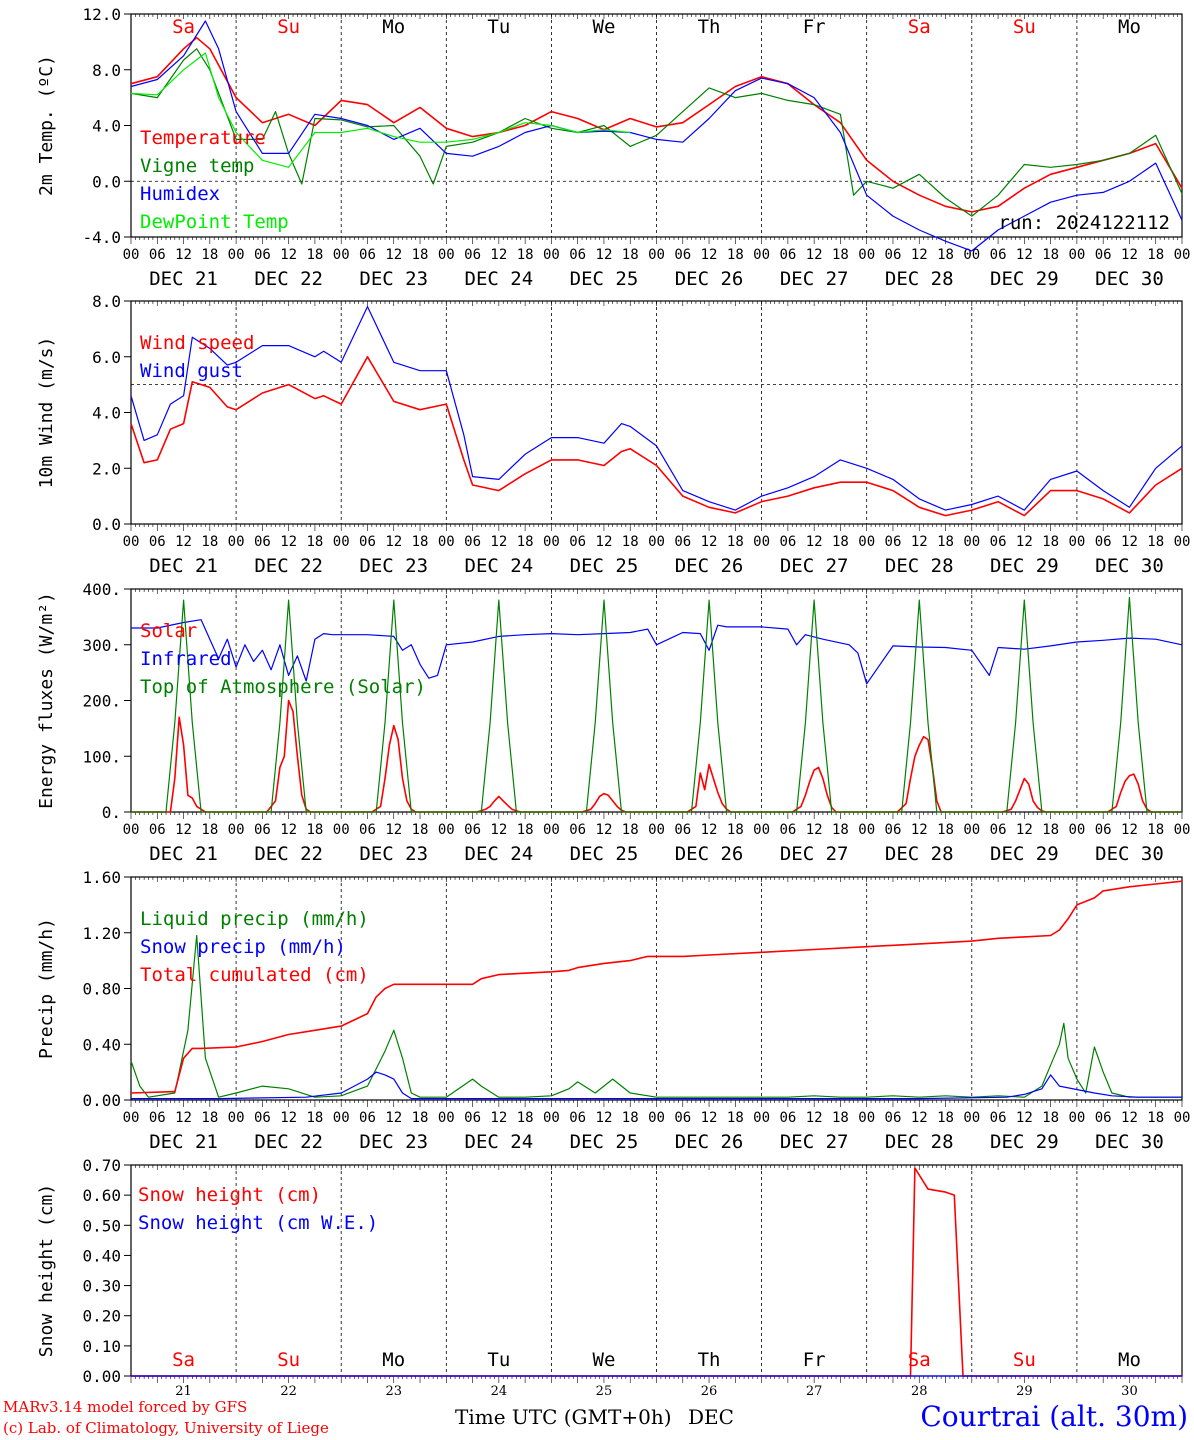 The width and height of the screenshot is (1194, 1440). Describe the element at coordinates (101, 14) in the screenshot. I see `y-tick-label: 12.0` at that location.